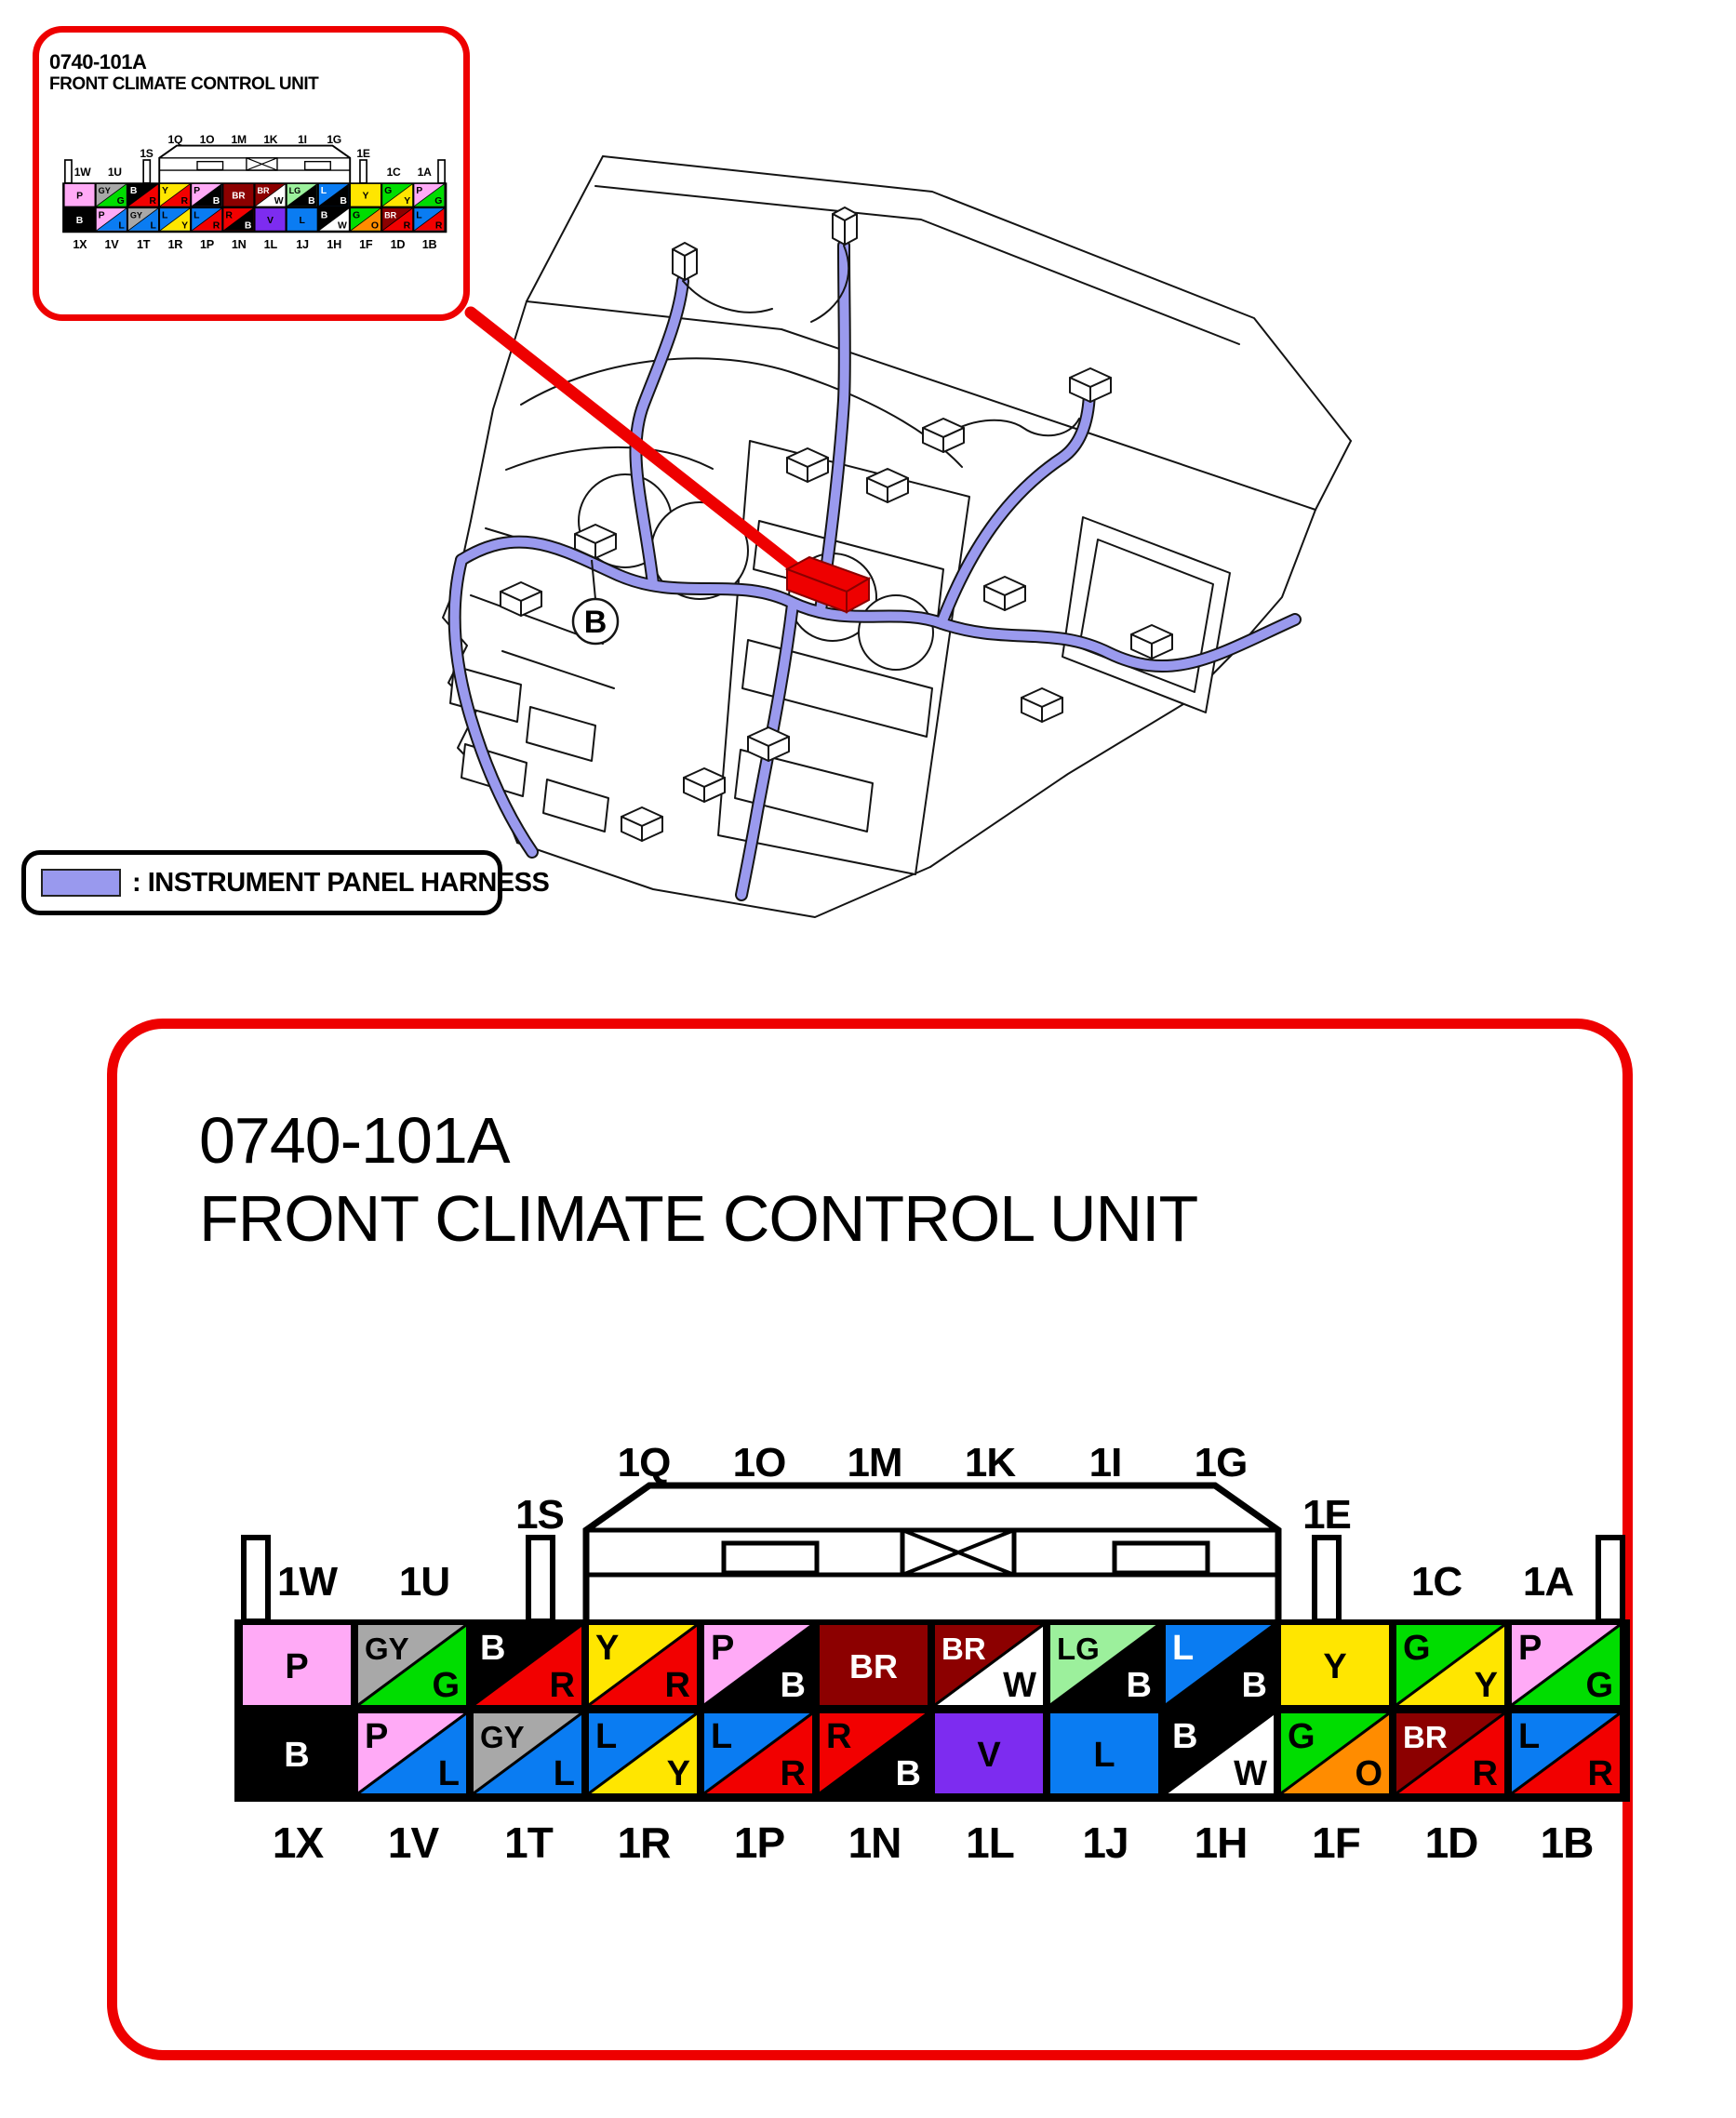 This screenshot has width=1736, height=2118. What do you see at coordinates (412, 1665) in the screenshot?
I see `pin-cell-1U: GY G` at bounding box center [412, 1665].